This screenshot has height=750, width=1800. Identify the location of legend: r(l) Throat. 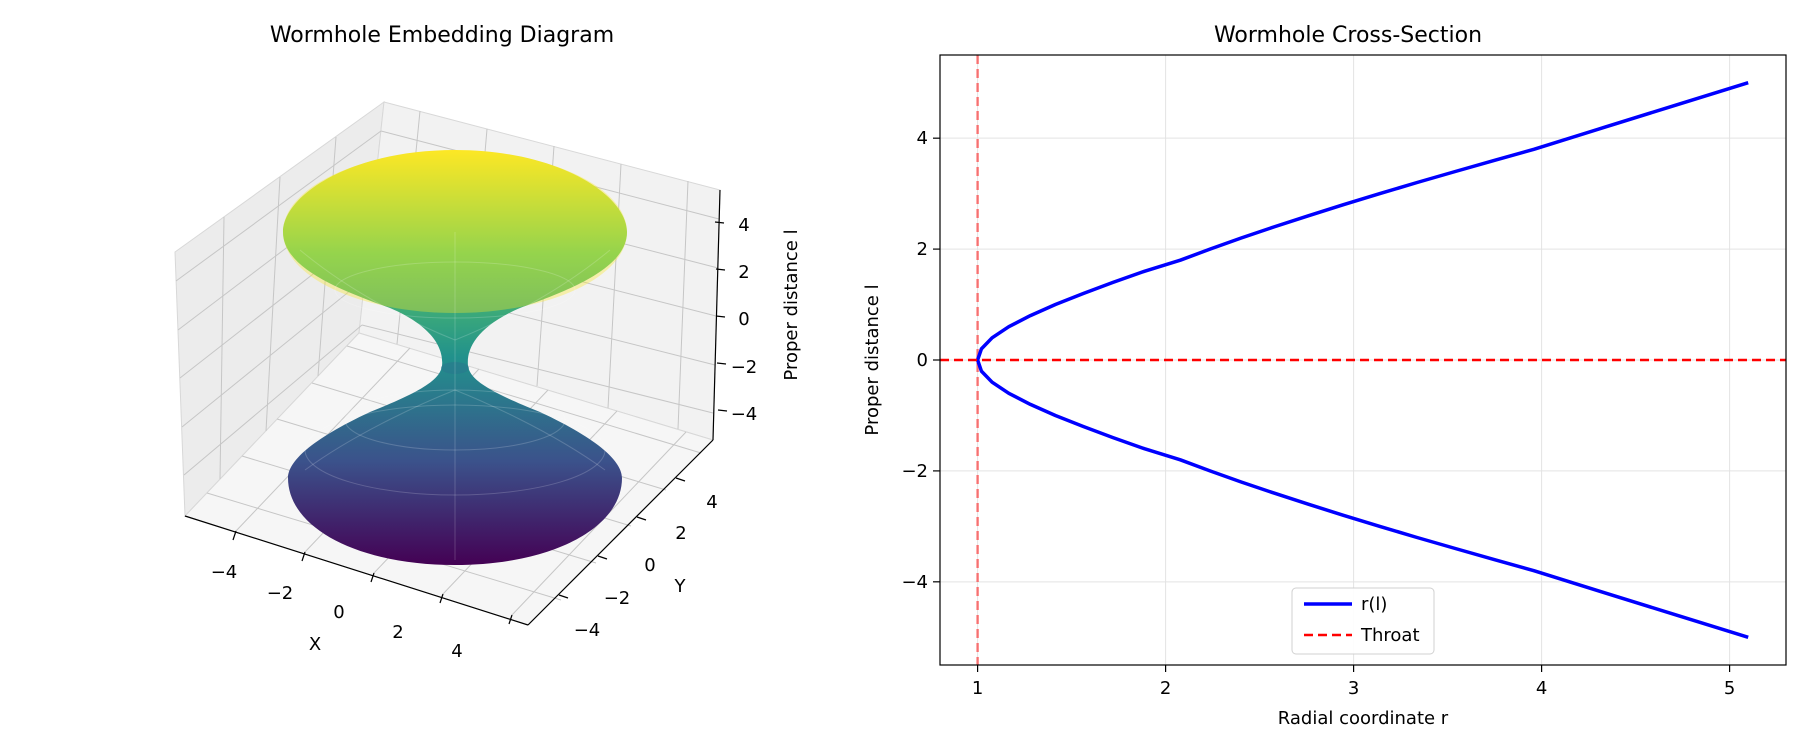
(1363, 621).